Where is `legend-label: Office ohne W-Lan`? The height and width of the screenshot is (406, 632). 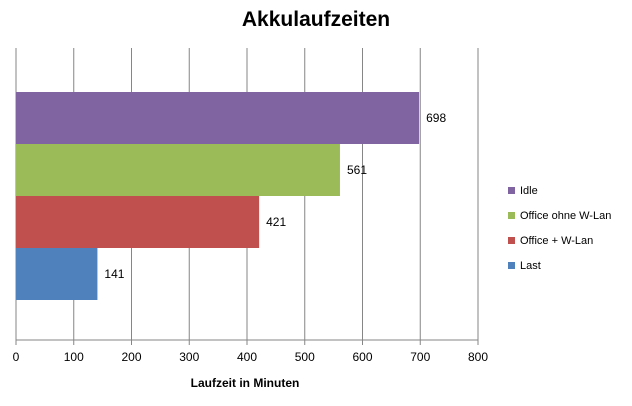
legend-label: Office ohne W-Lan is located at coordinates (566, 215).